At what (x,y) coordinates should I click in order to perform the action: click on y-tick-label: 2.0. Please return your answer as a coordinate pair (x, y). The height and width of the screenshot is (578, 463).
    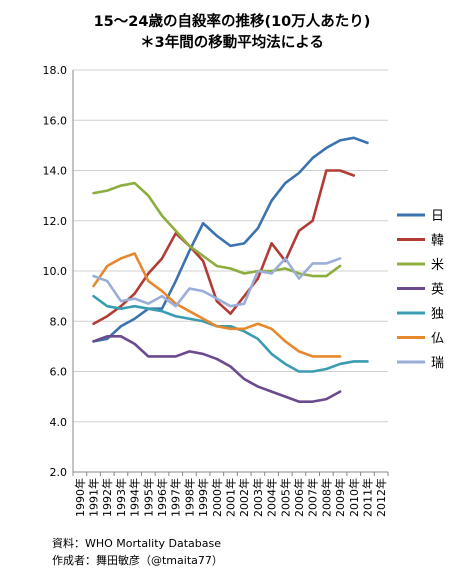
    Looking at the image, I should click on (59, 472).